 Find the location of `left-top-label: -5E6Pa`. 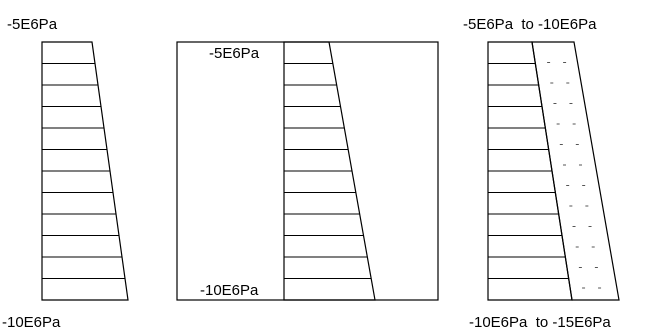

left-top-label: -5E6Pa is located at coordinates (32, 24).